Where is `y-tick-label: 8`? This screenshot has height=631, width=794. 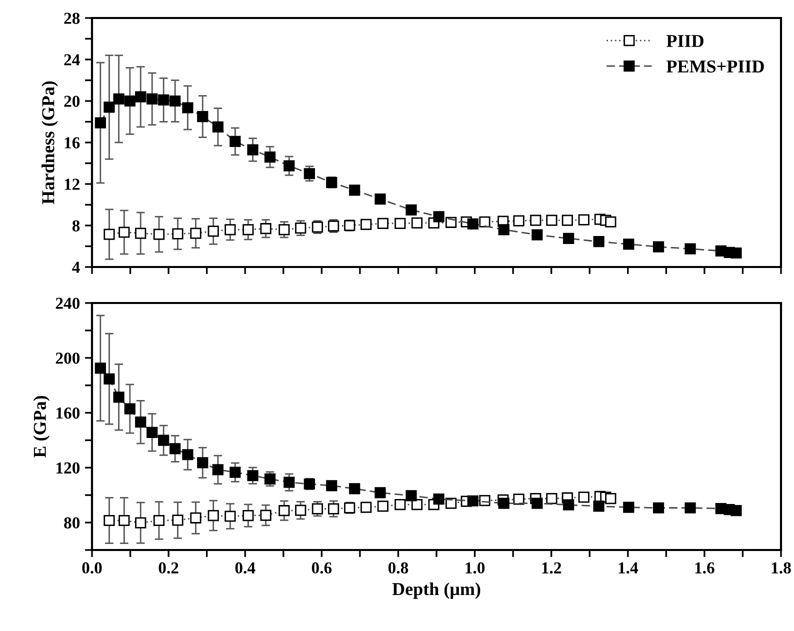
y-tick-label: 8 is located at coordinates (76, 226).